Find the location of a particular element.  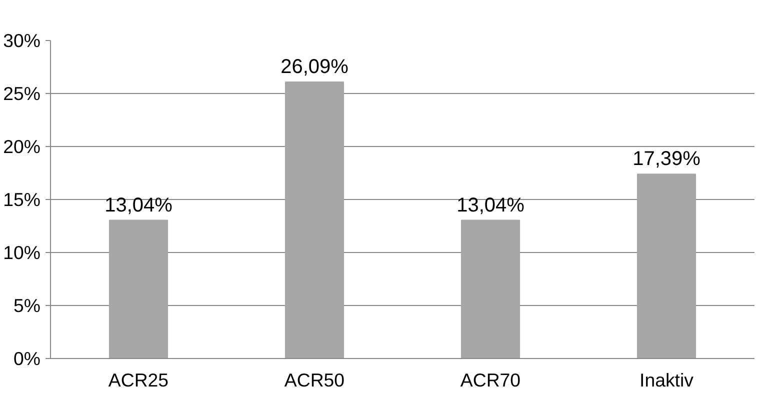

x-tick-label: ACR50 is located at coordinates (314, 380).